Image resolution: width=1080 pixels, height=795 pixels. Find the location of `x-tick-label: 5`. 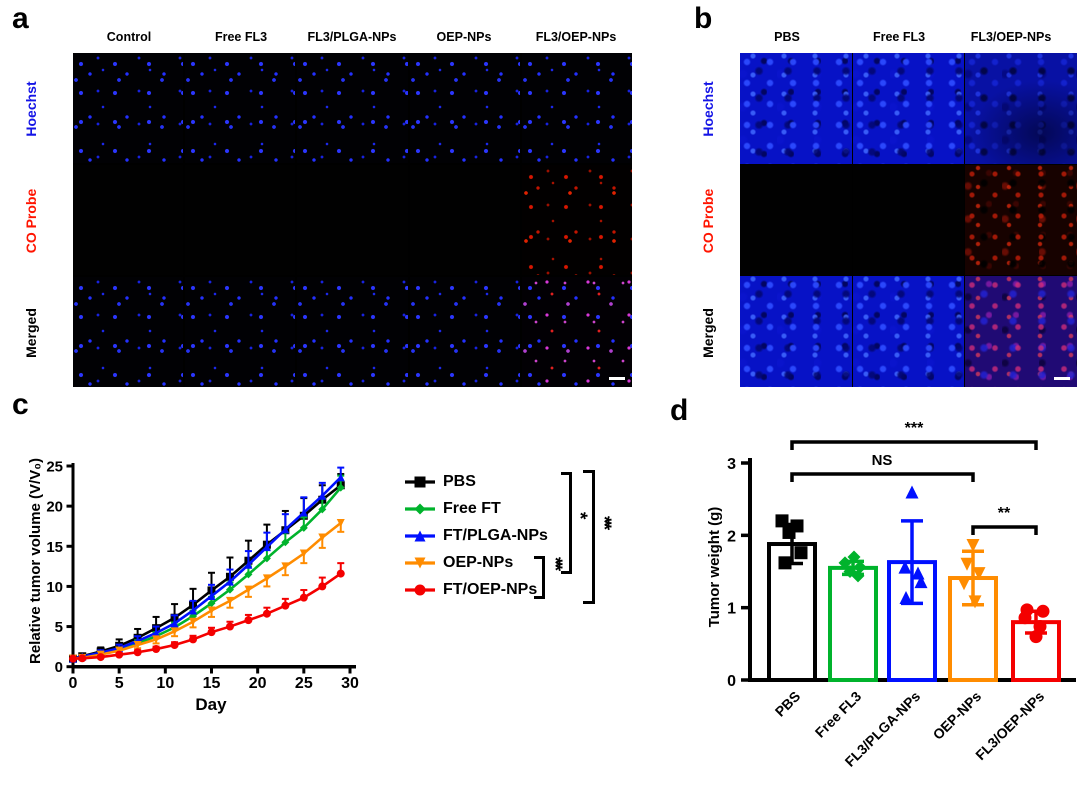

x-tick-label: 5 is located at coordinates (119, 683).